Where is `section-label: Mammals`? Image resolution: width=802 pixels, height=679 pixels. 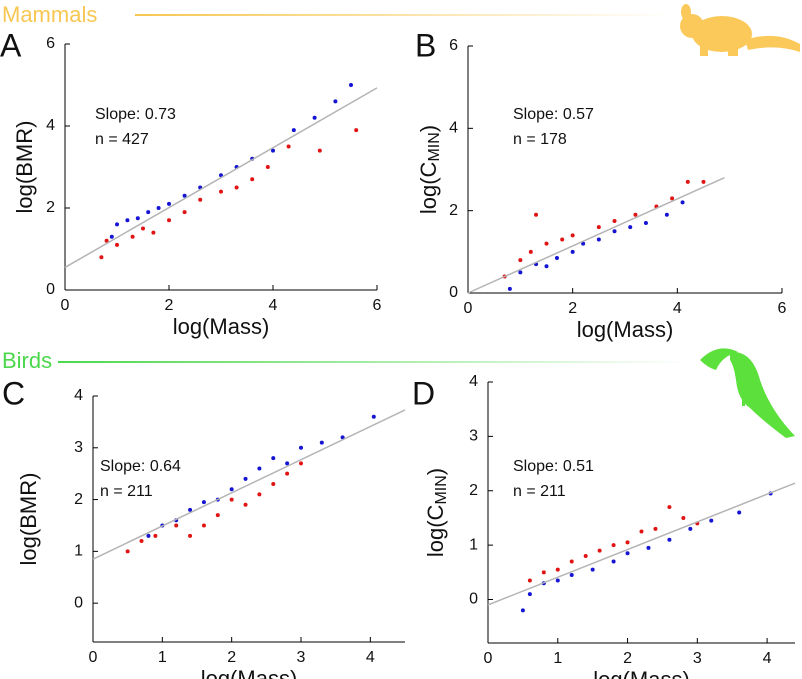
section-label: Mammals is located at coordinates (49, 14).